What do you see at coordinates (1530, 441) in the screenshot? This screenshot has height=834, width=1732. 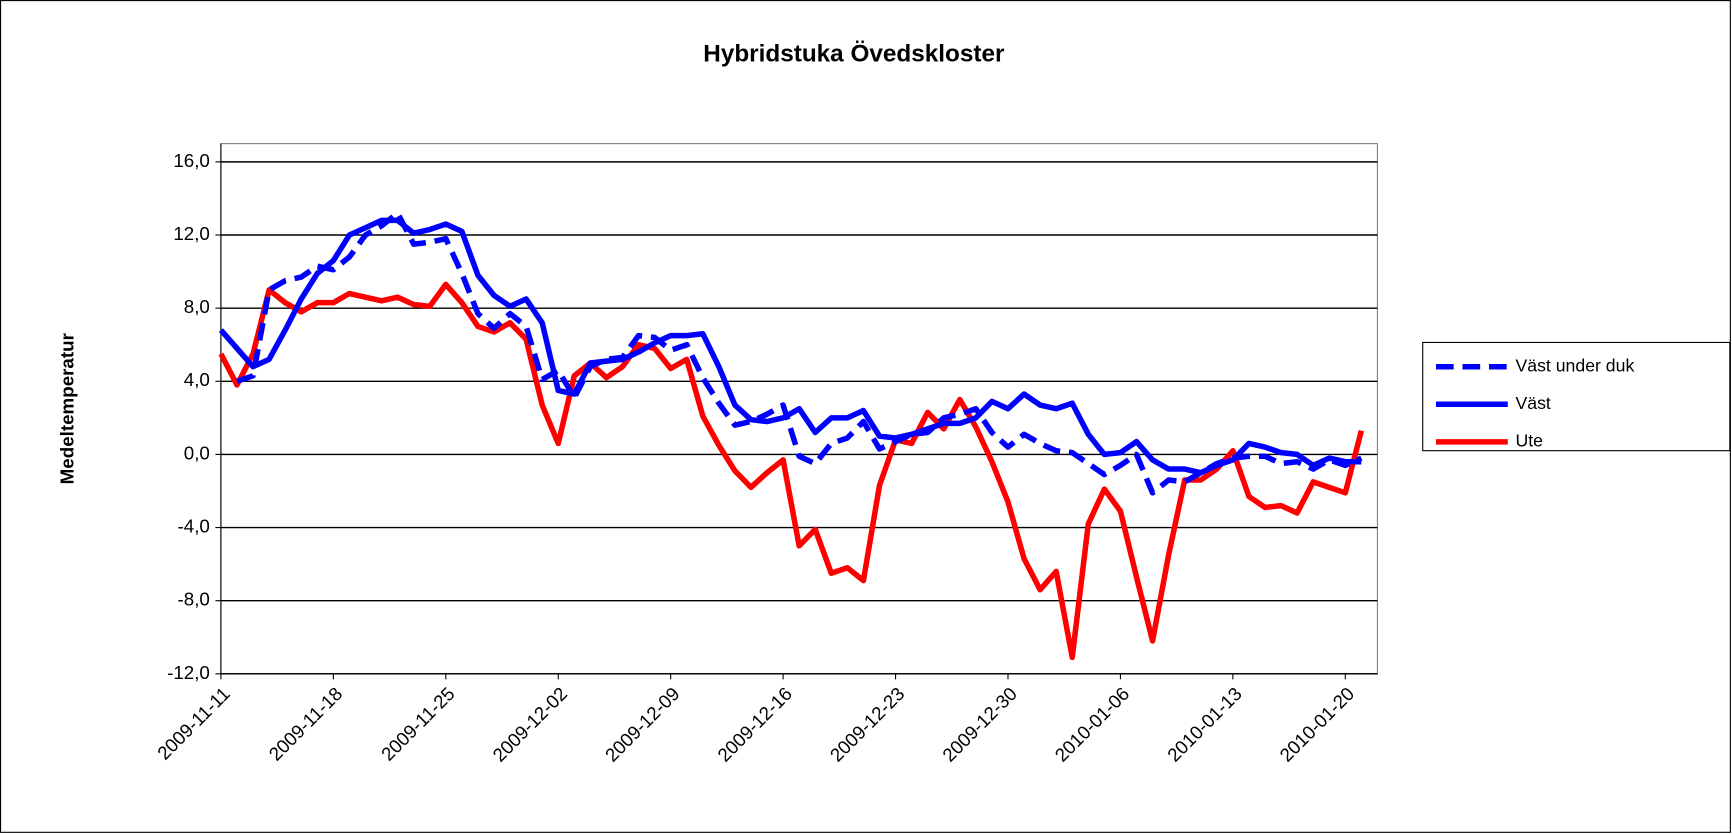 I see `legend-label: Ute` at bounding box center [1530, 441].